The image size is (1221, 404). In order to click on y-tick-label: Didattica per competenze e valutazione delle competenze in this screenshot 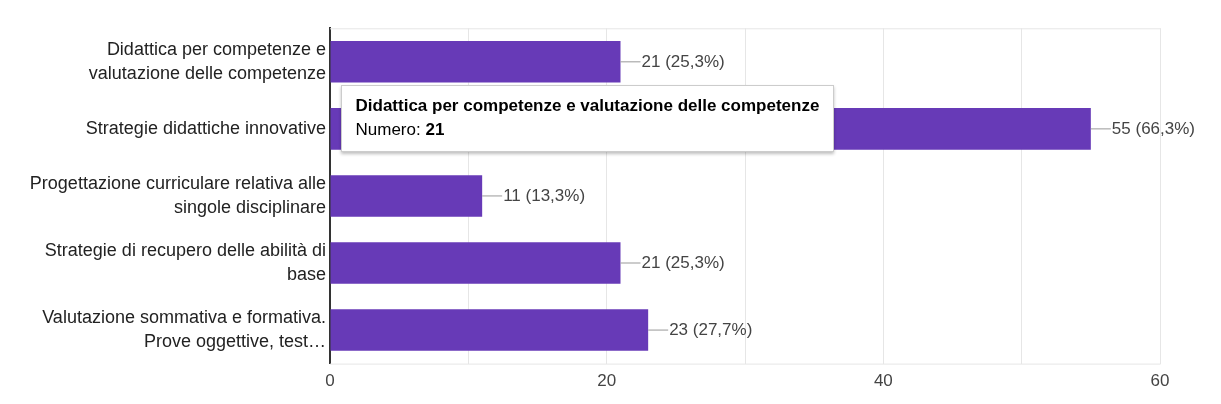, I will do `click(207, 60)`.